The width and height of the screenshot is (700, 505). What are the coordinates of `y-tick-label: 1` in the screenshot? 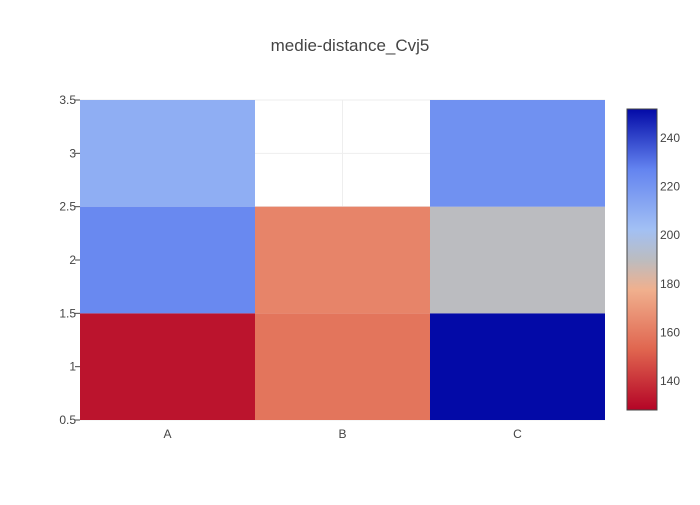 It's located at (72, 367).